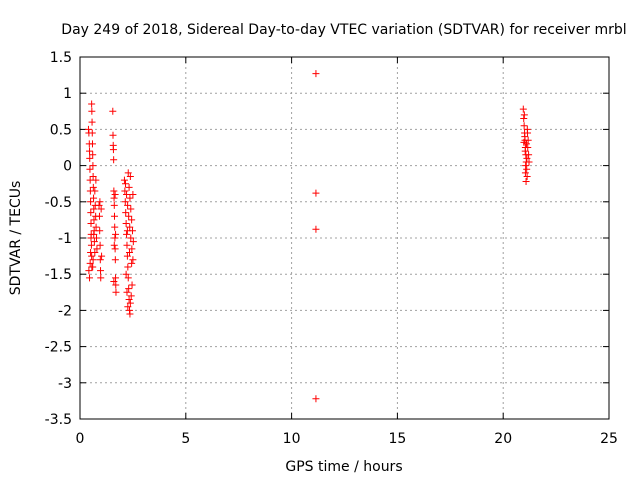  Describe the element at coordinates (58, 420) in the screenshot. I see `y-tick-label: -3.5` at that location.